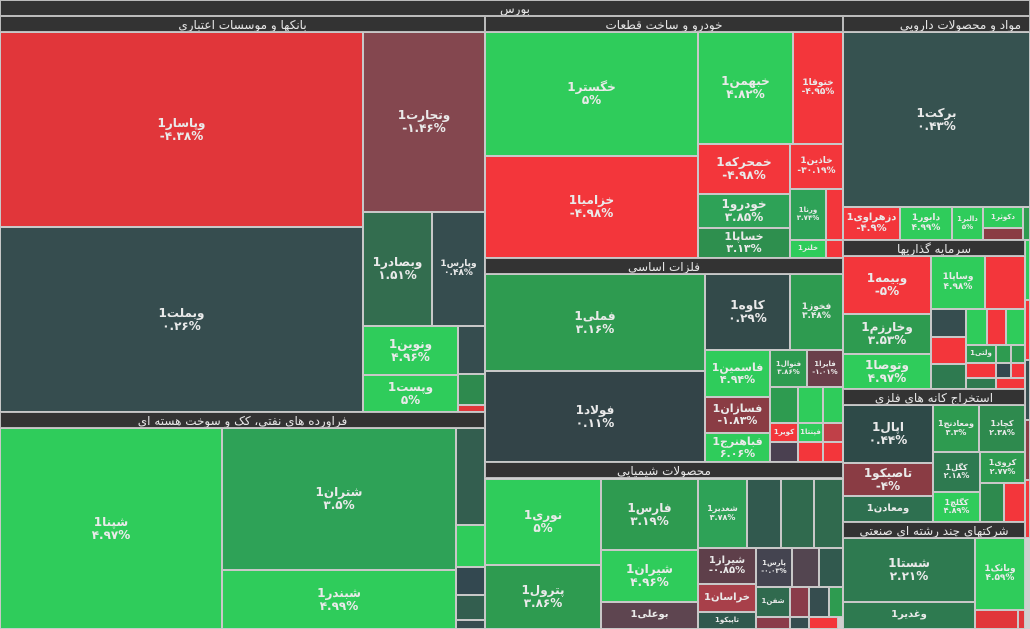 This screenshot has height=629, width=1030. I want to click on stock-tile: وپست1 ۵%, so click(410, 393).